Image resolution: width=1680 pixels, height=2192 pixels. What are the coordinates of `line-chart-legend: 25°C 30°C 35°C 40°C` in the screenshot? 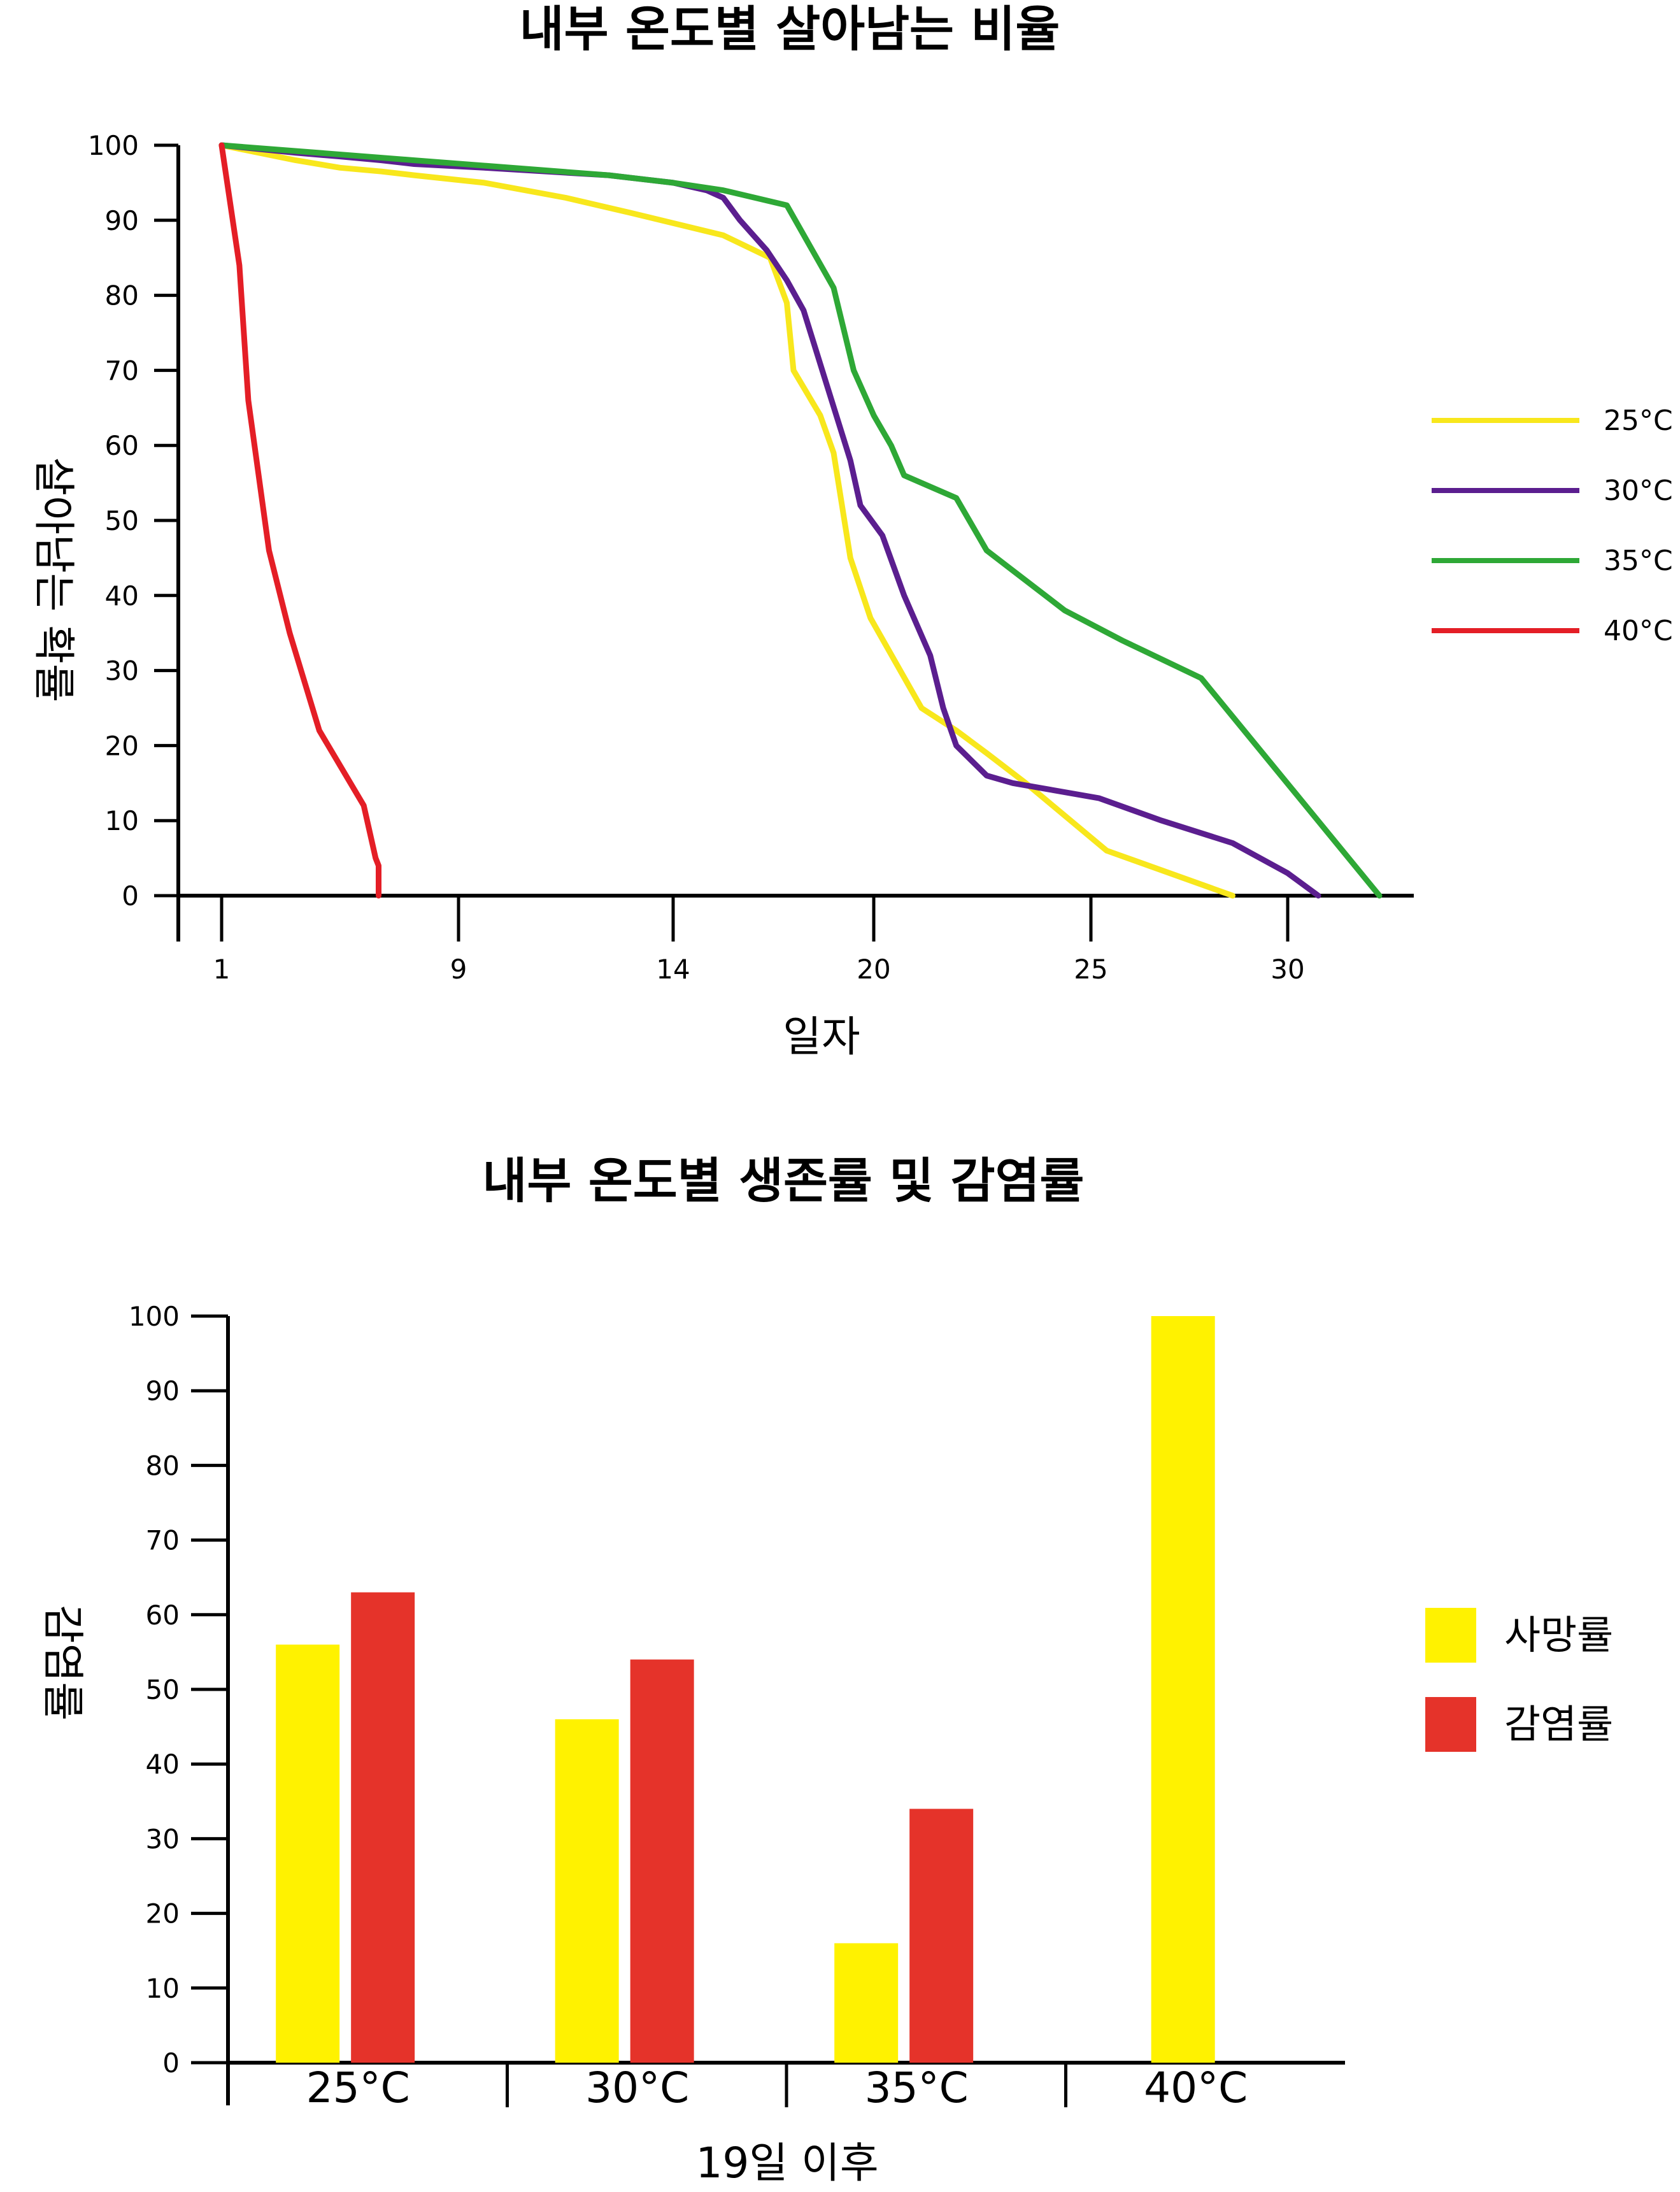 It's located at (1552, 526).